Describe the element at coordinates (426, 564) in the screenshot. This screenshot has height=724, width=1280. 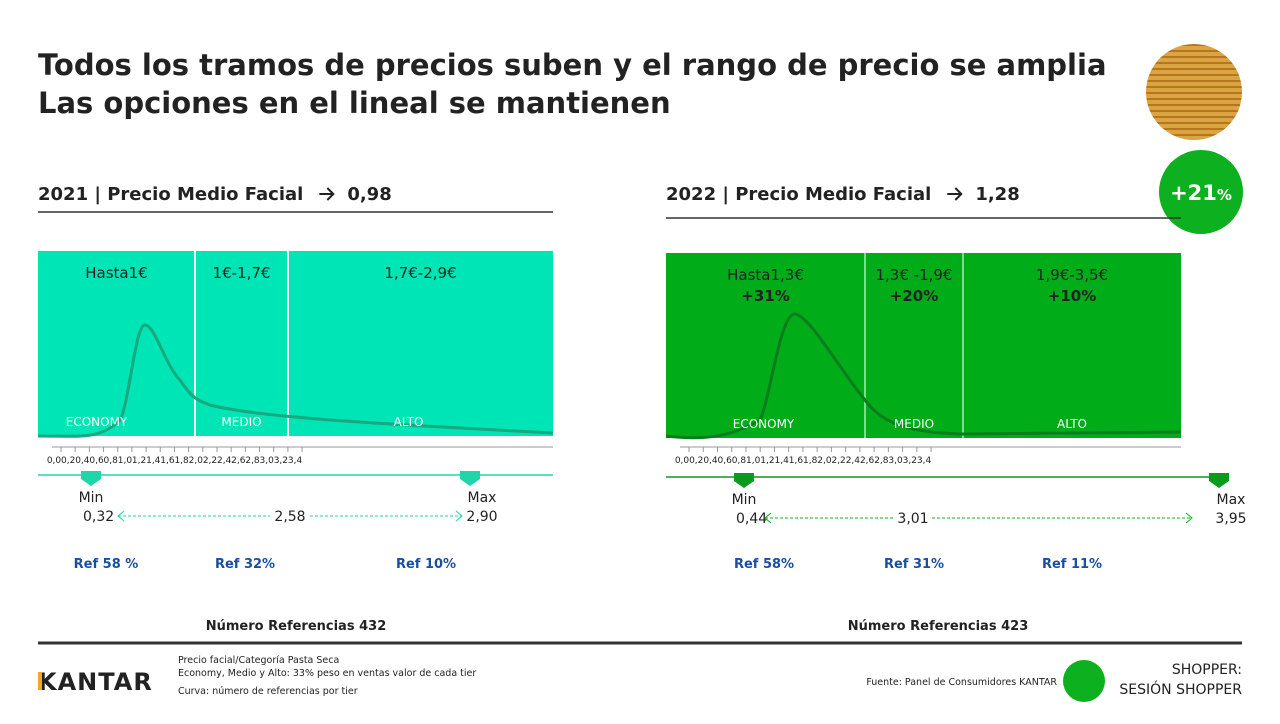
I see `ref-share: Ref 10%` at that location.